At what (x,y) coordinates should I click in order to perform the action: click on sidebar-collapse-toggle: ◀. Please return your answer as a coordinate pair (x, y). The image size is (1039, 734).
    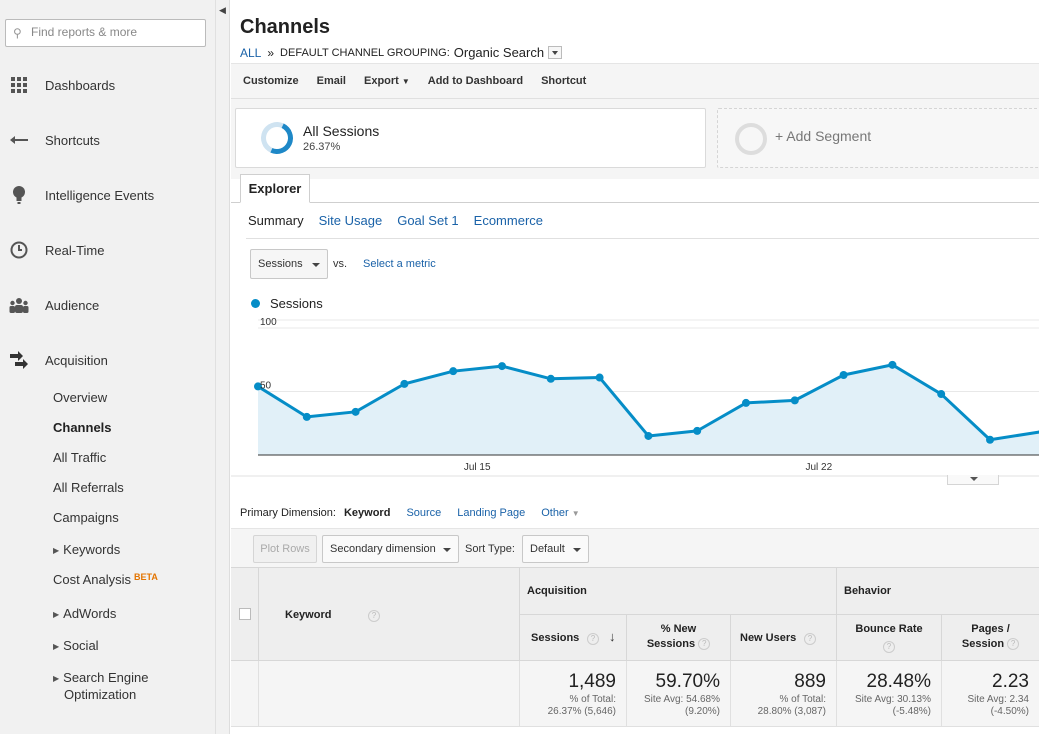
    Looking at the image, I should click on (223, 367).